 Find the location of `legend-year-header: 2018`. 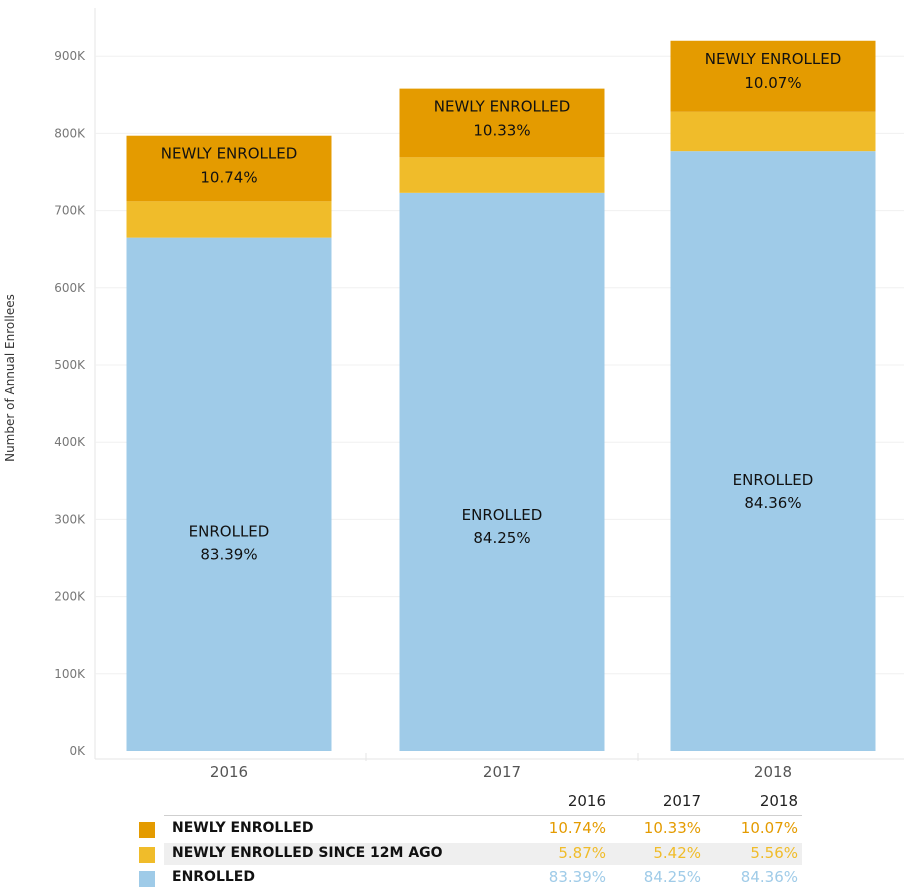

legend-year-header: 2018 is located at coordinates (778, 801).